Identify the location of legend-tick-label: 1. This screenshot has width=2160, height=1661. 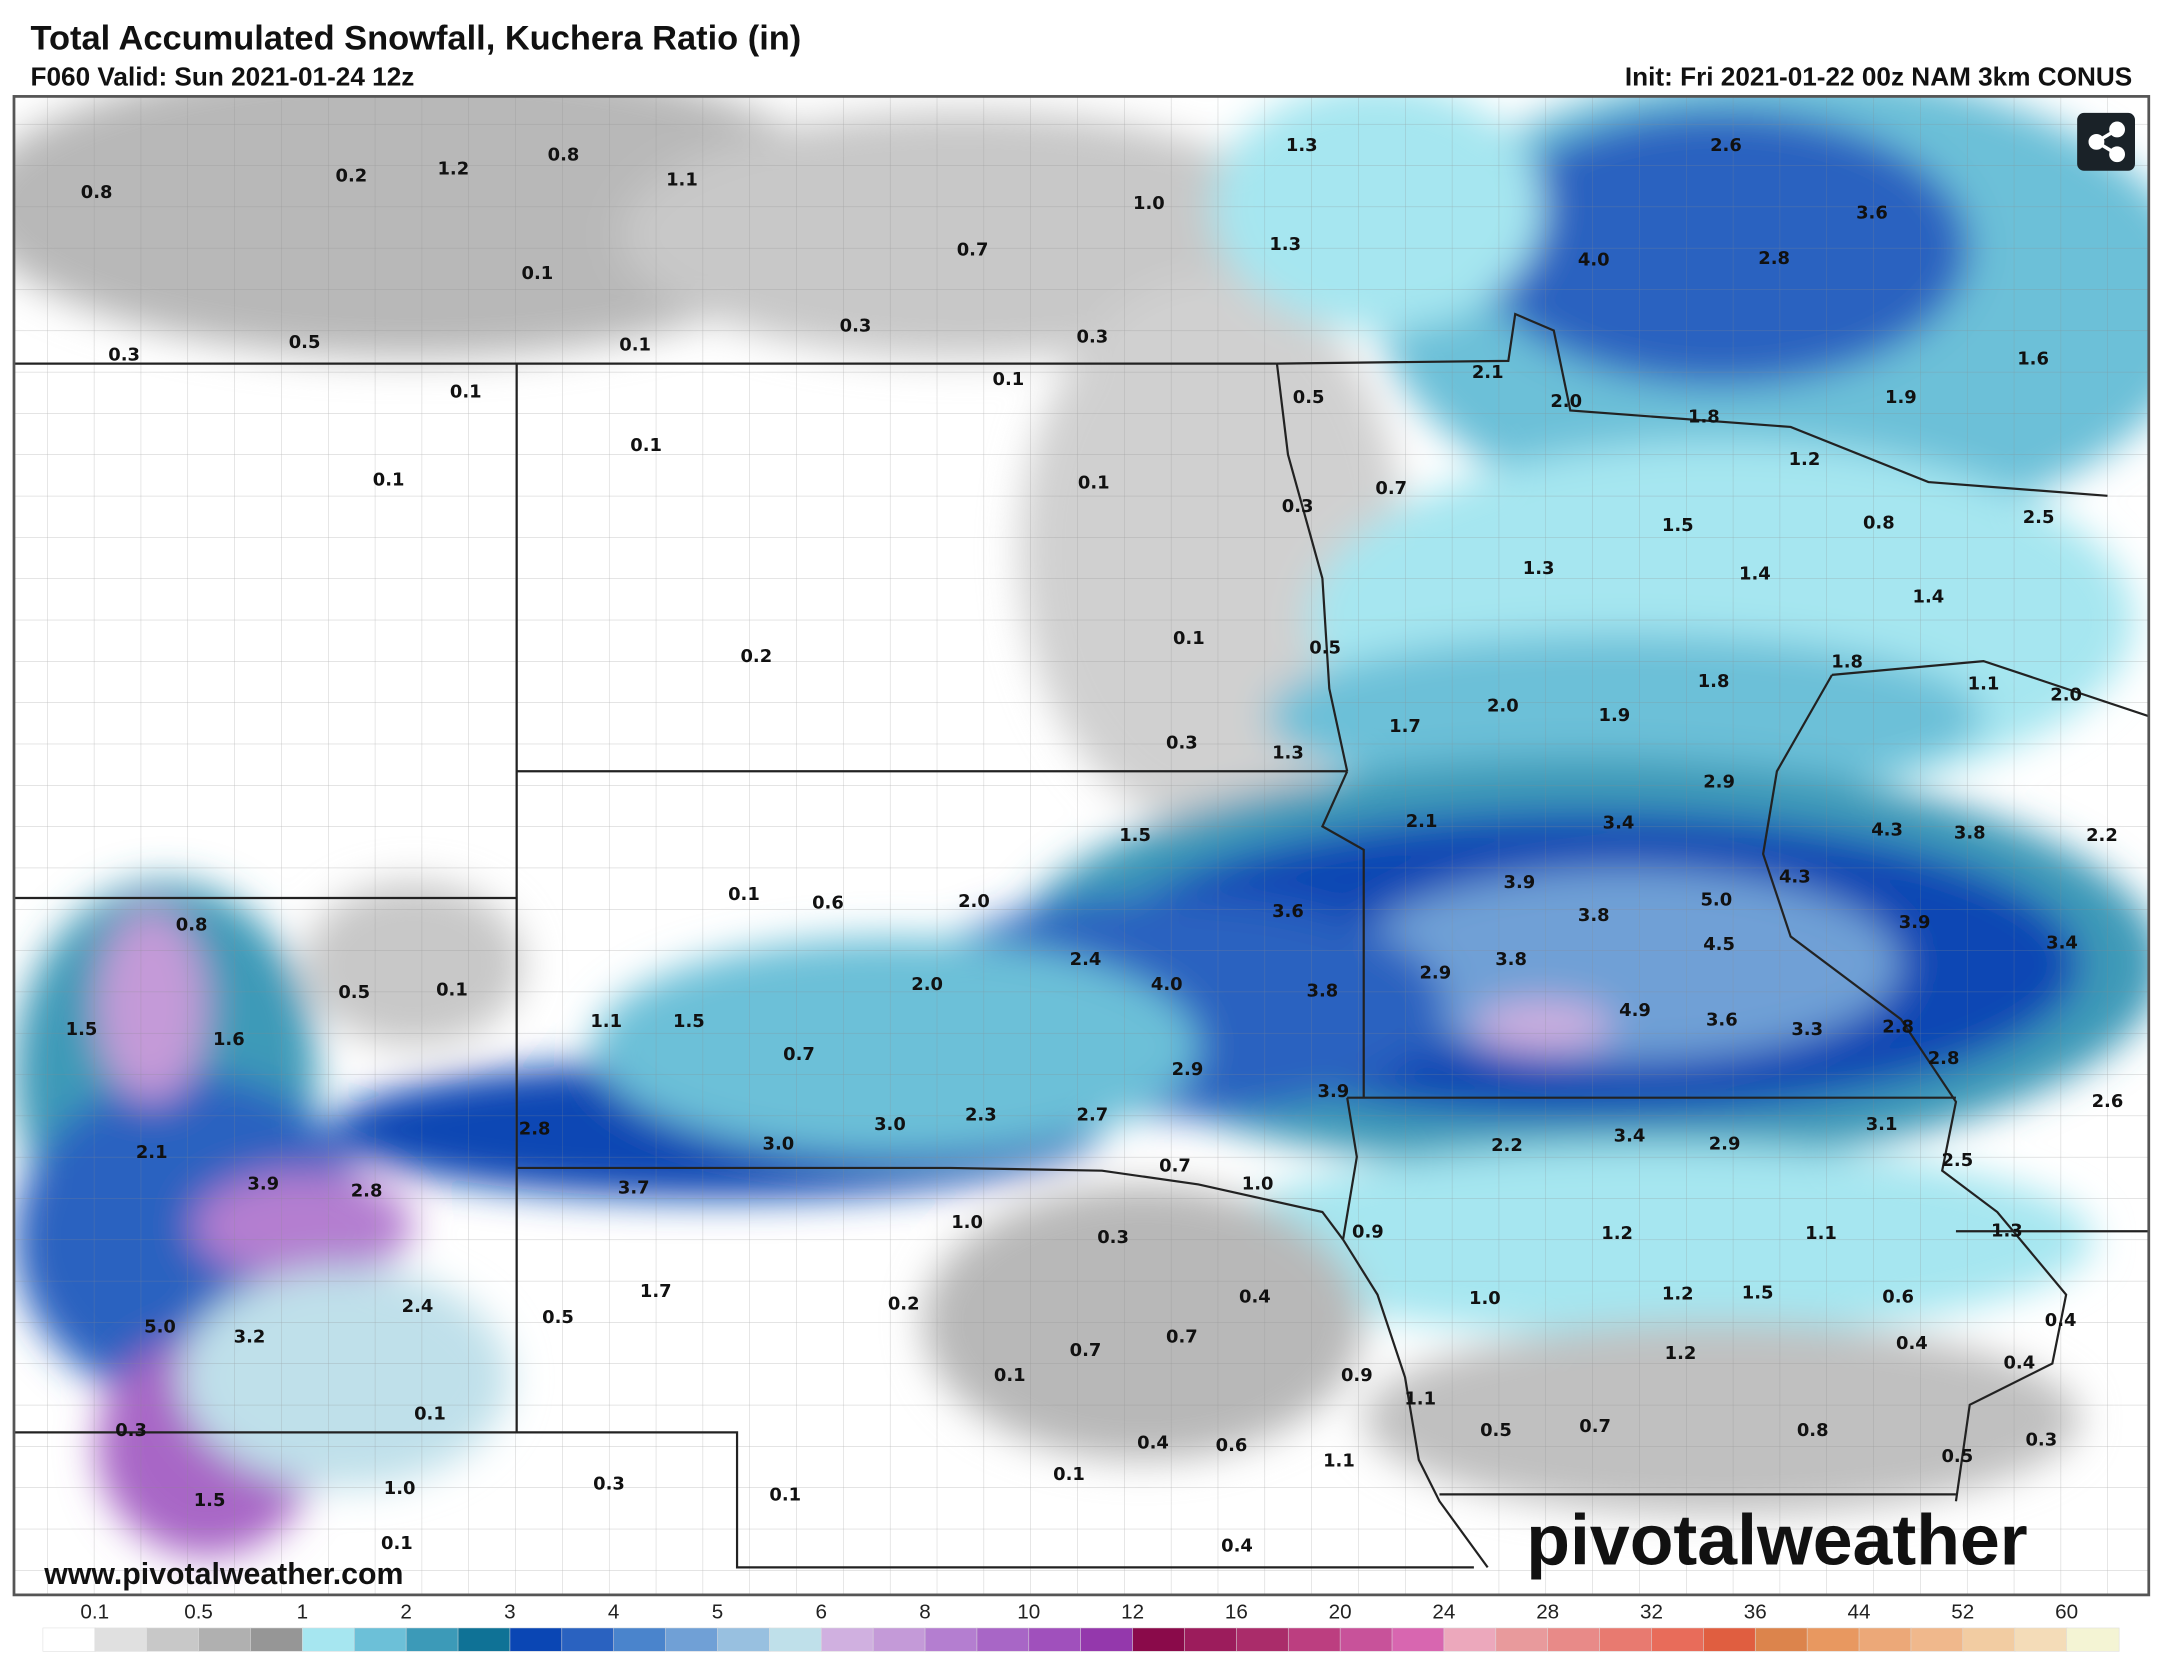
(302, 1611).